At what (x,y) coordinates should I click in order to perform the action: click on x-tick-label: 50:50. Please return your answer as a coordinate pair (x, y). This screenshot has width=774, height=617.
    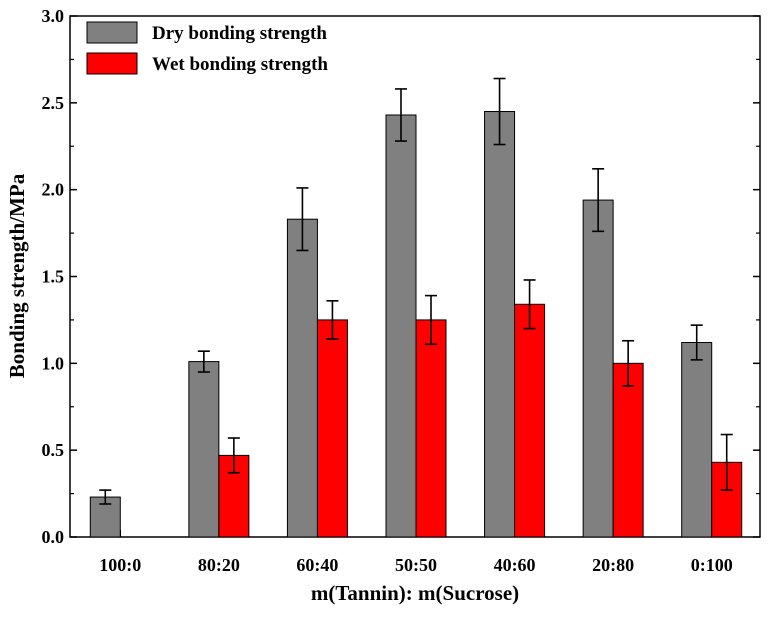
    Looking at the image, I should click on (416, 565).